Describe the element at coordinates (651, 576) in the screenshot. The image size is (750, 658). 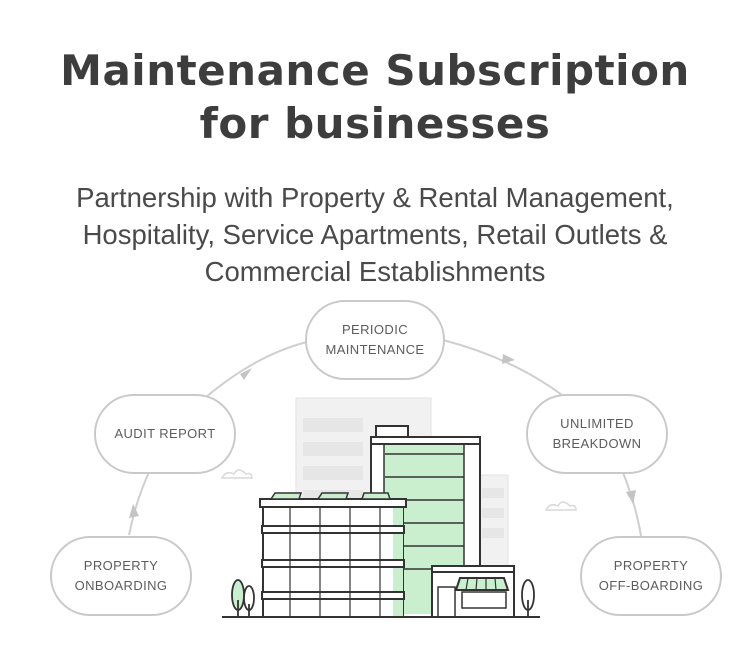
I see `step-property-off-boarding: PROPERTY OFF-BOARDING` at that location.